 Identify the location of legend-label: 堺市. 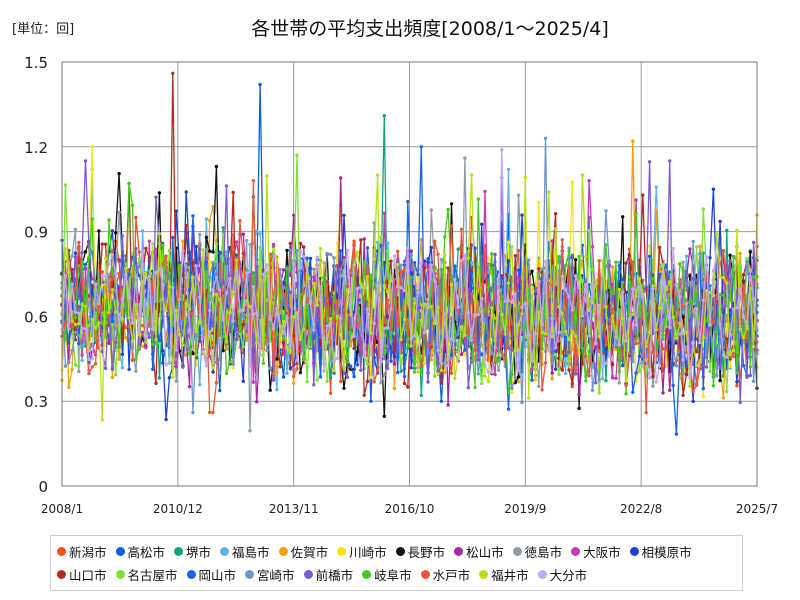
(199, 552).